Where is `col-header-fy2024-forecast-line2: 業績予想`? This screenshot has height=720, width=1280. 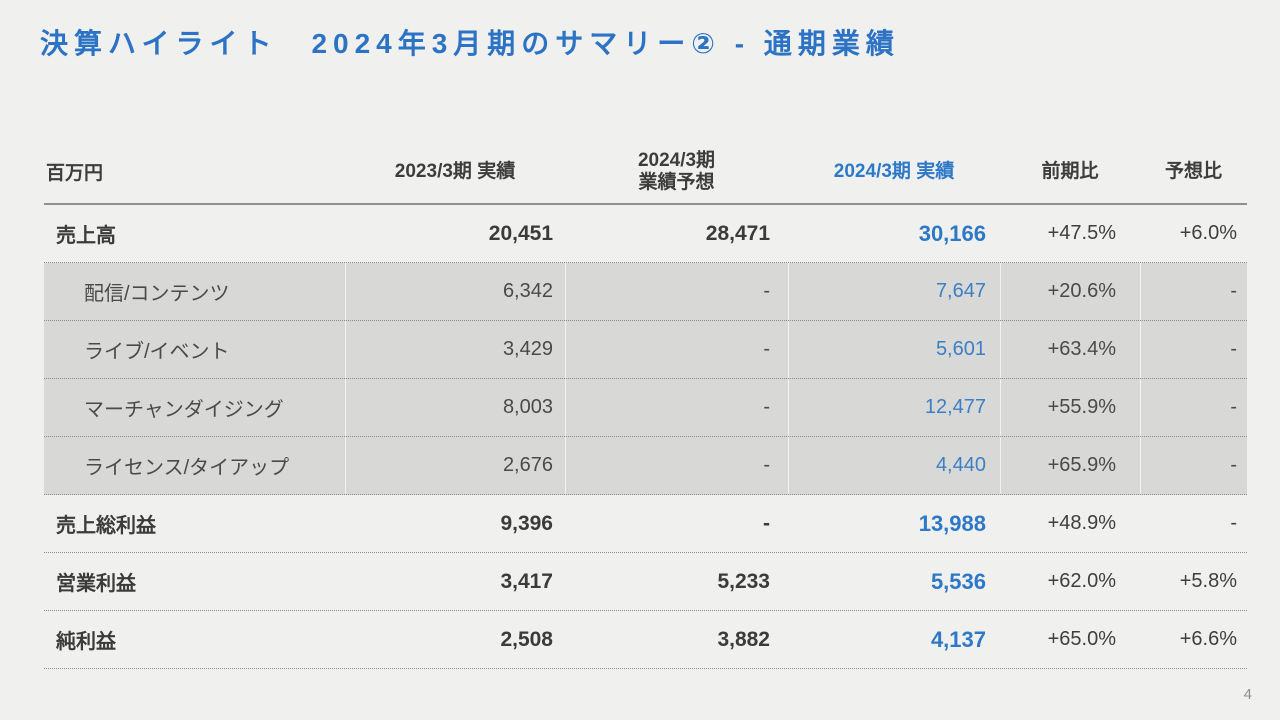
col-header-fy2024-forecast-line2: 業績予想 is located at coordinates (676, 182).